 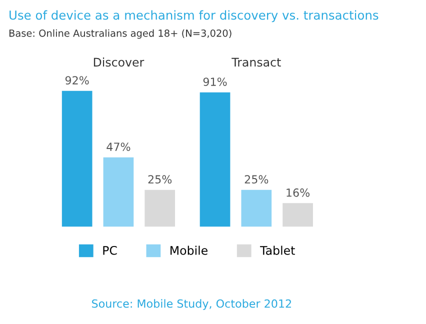 What do you see at coordinates (118, 147) in the screenshot?
I see `data-label: 47%` at bounding box center [118, 147].